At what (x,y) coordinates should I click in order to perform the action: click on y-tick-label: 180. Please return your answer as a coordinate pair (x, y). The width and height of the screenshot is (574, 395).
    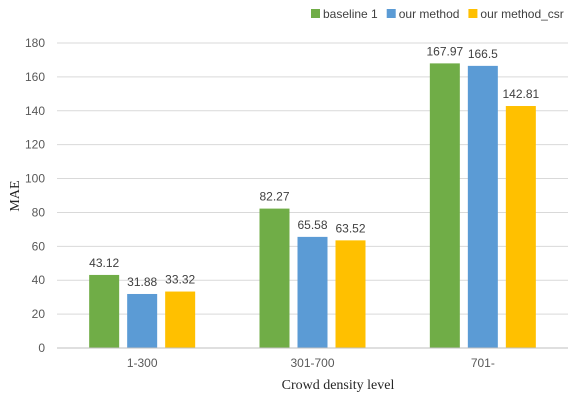
    Looking at the image, I should click on (35, 43).